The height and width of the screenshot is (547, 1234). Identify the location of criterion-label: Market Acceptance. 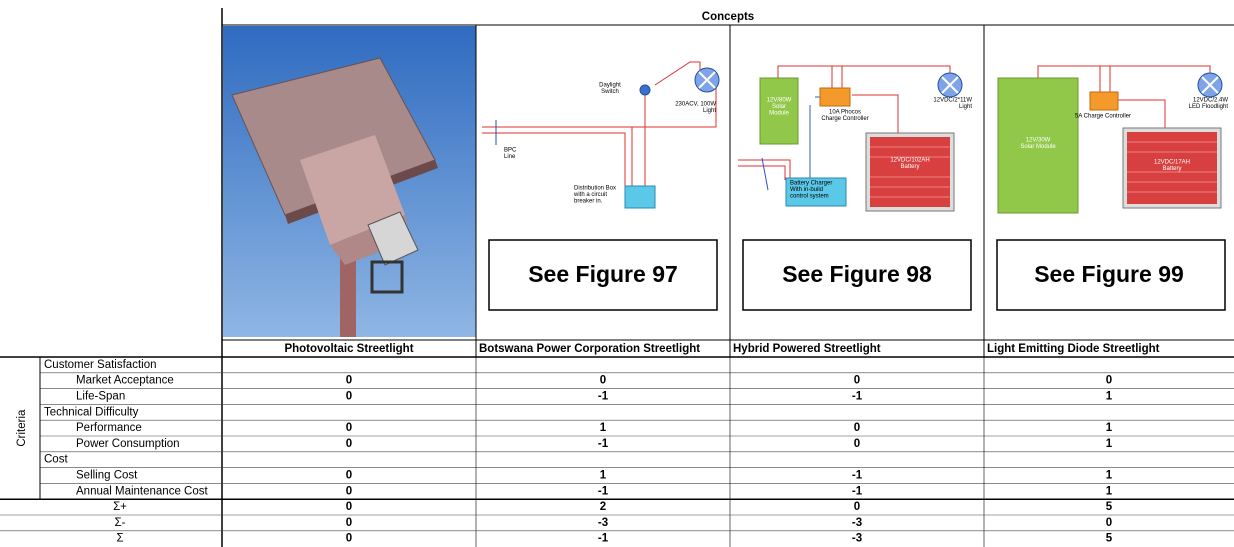
(125, 381).